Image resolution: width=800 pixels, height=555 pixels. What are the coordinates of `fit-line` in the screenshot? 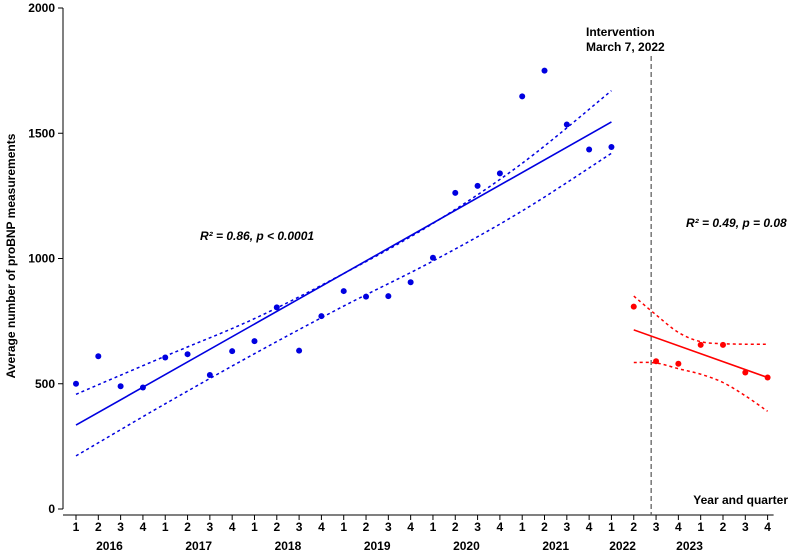 It's located at (700, 354).